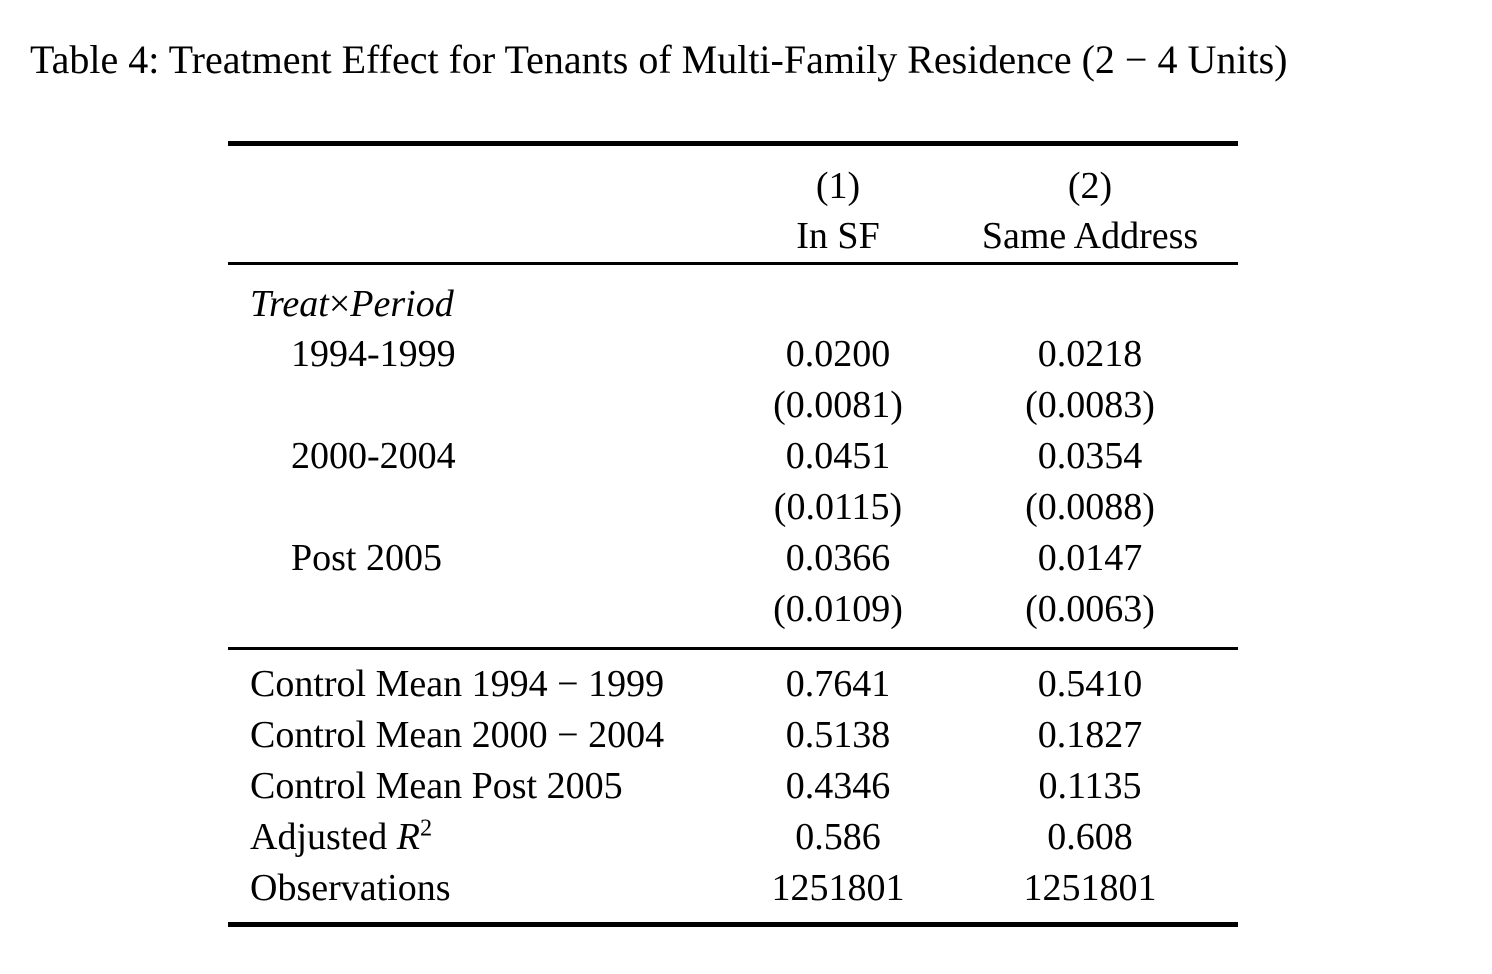  What do you see at coordinates (838, 837) in the screenshot?
I see `stat-cell: 0.586` at bounding box center [838, 837].